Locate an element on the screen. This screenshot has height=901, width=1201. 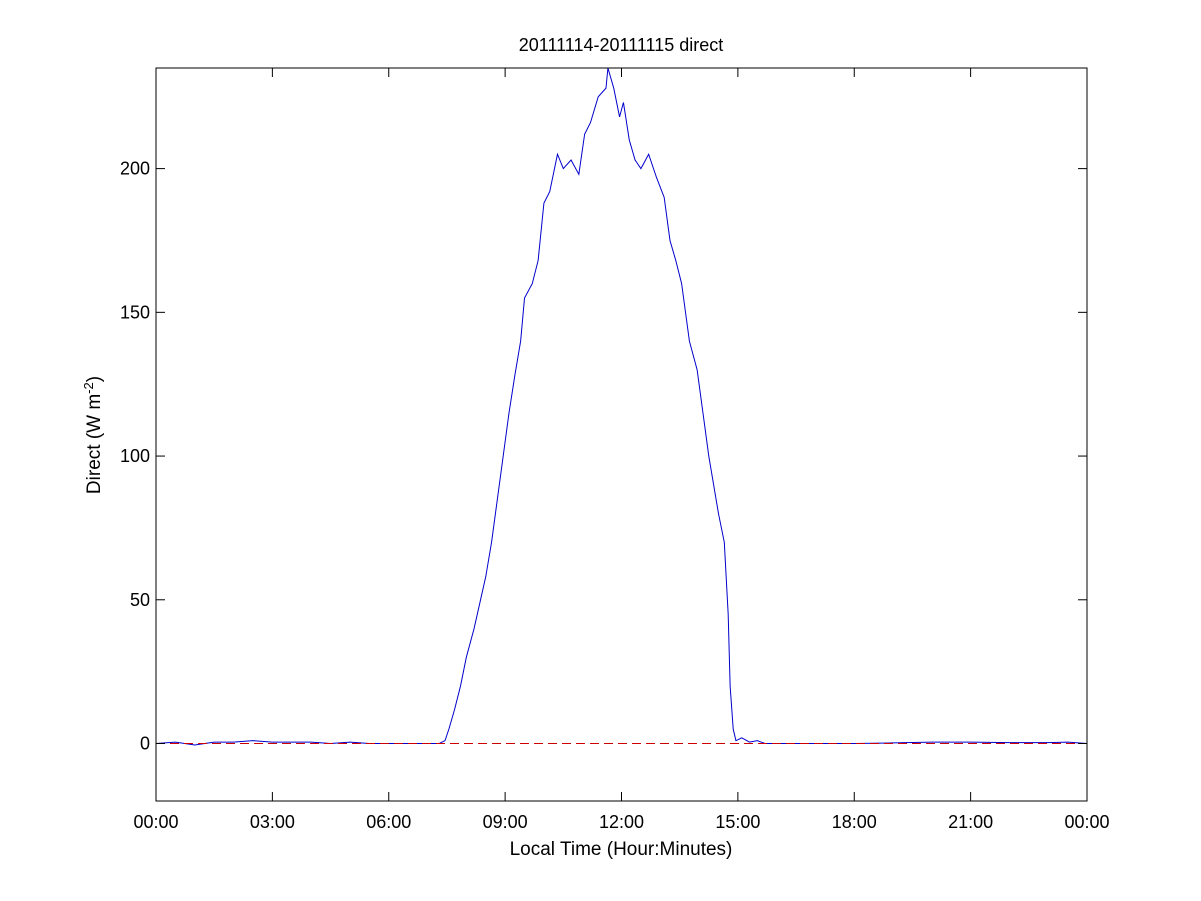
chart-title: 20111114-20111115 direct is located at coordinates (621, 45).